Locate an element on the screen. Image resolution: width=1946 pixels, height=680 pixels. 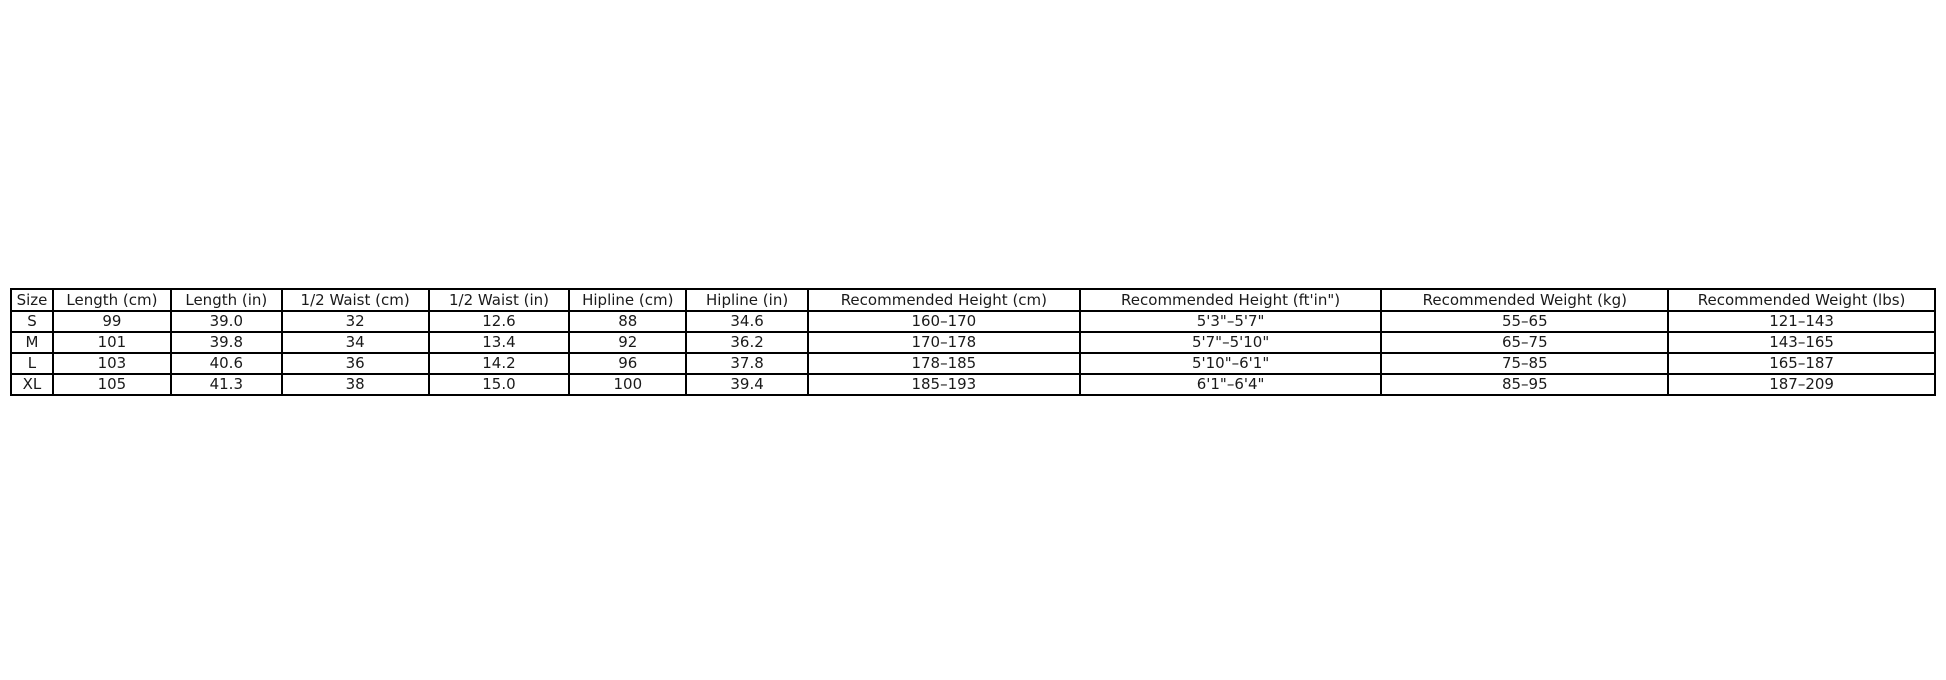
col-header-rec-height-cm: Recommended Height (cm) is located at coordinates (944, 300).